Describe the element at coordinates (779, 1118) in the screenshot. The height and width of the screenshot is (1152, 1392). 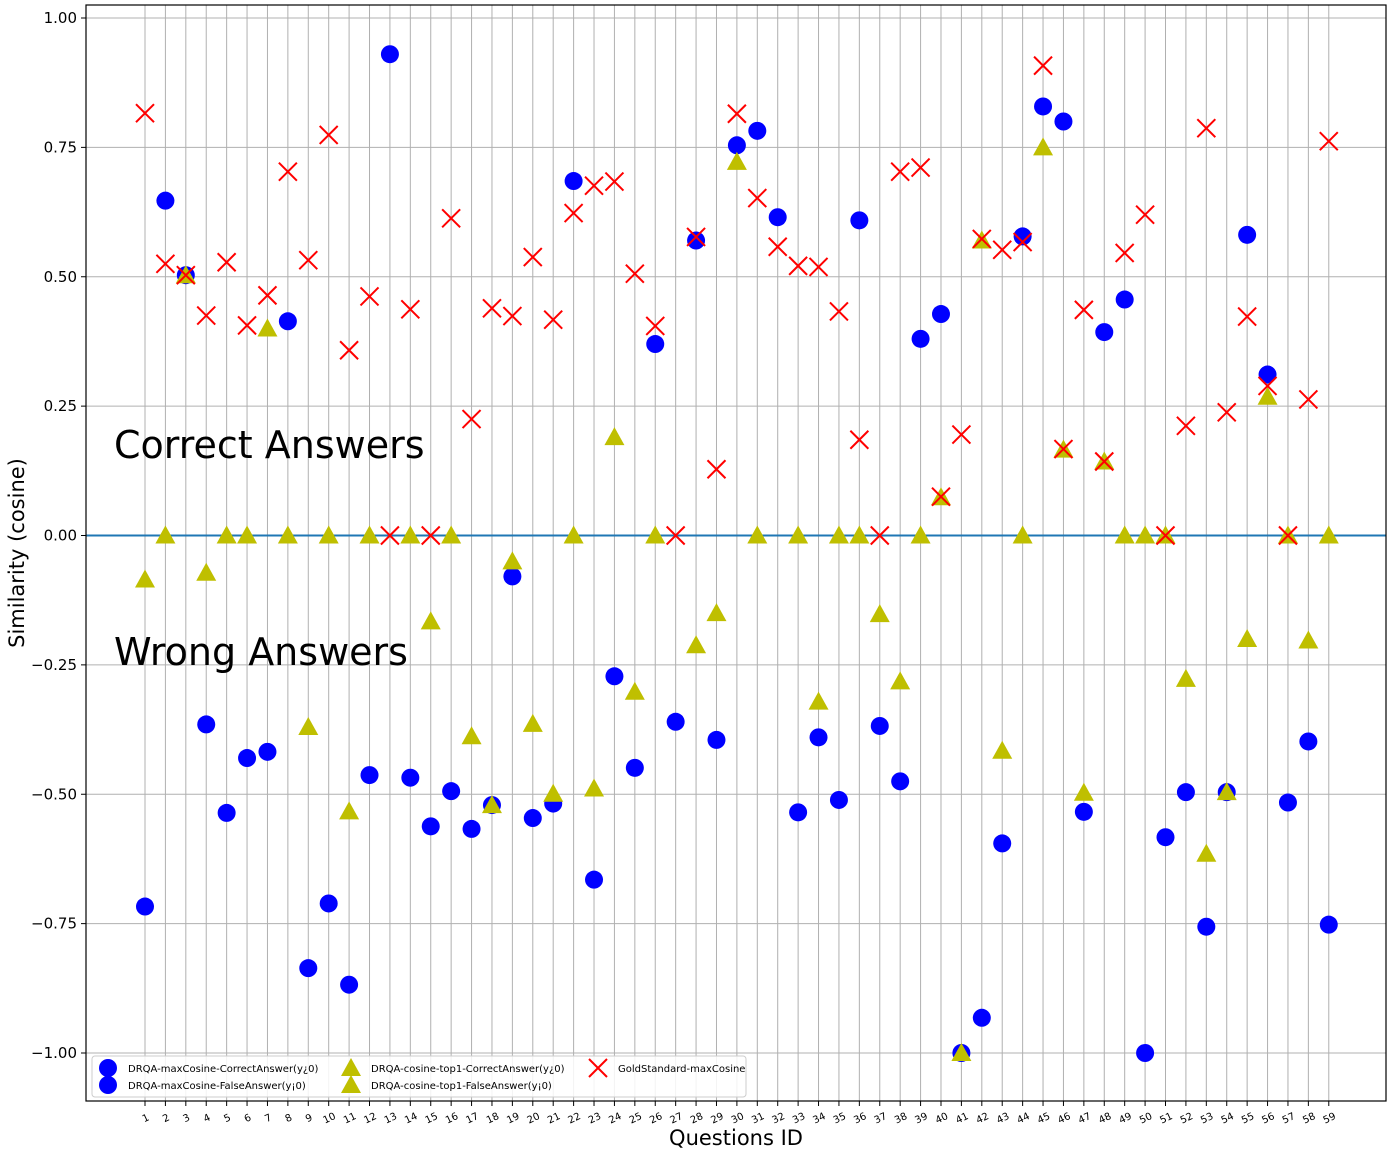
I see `x-tick-label: 32` at that location.